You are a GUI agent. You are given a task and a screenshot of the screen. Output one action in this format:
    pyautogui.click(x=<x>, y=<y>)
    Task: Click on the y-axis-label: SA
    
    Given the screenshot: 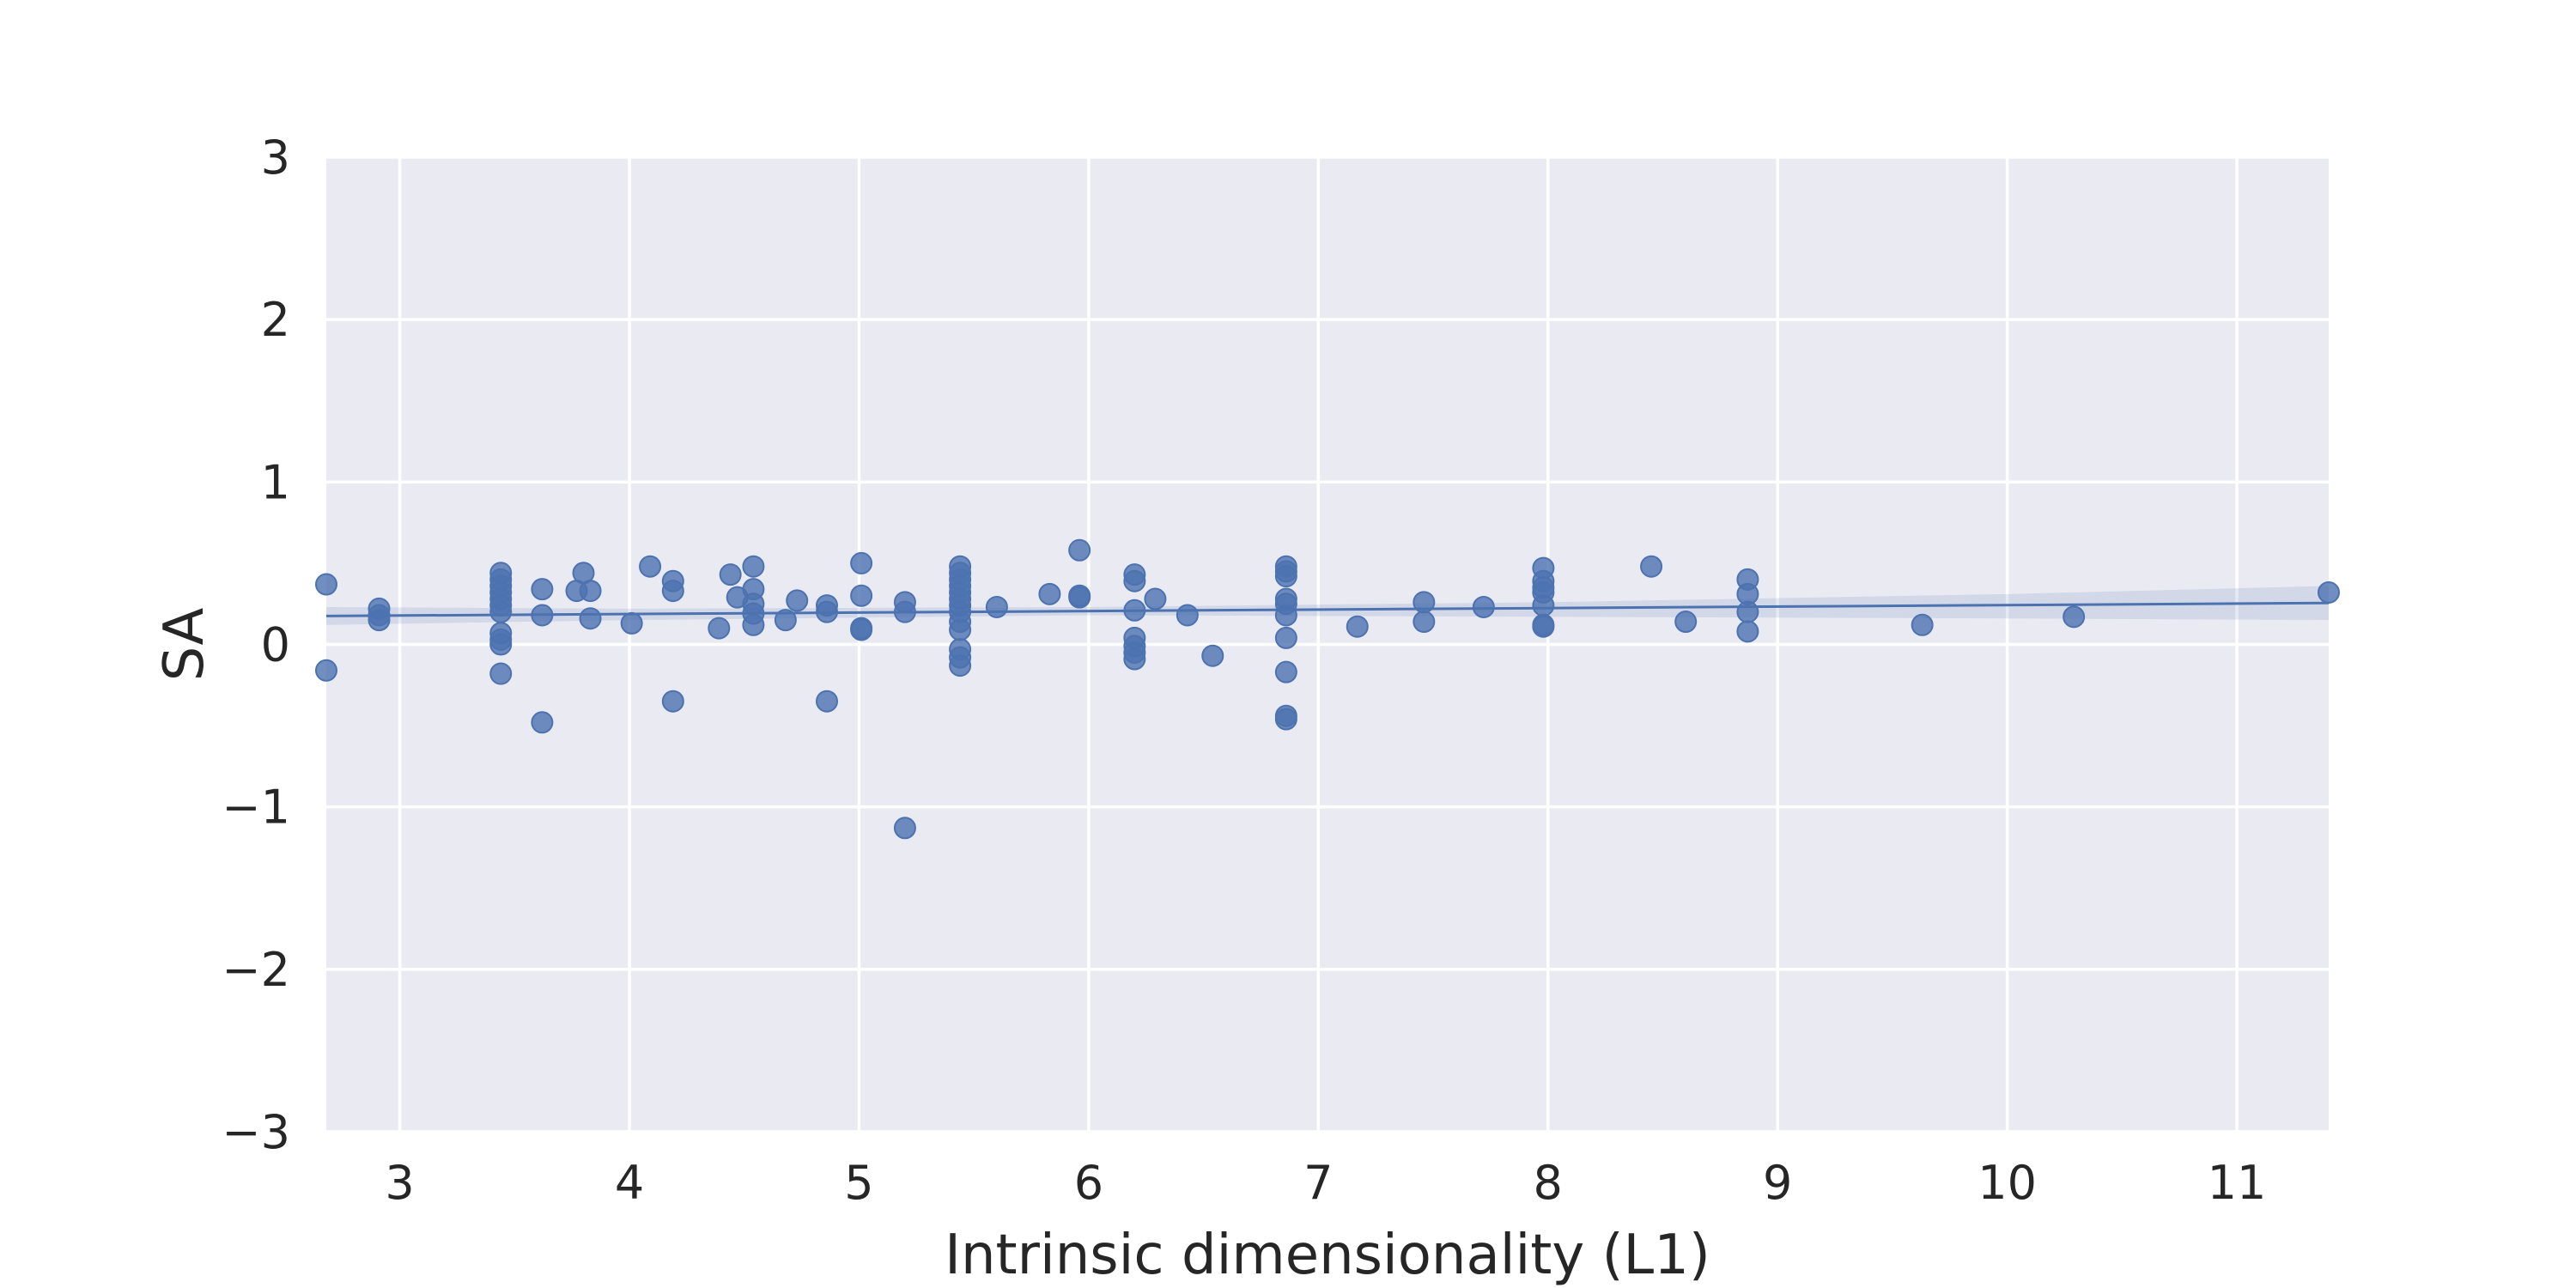 What is the action you would take?
    pyautogui.click(x=185, y=644)
    